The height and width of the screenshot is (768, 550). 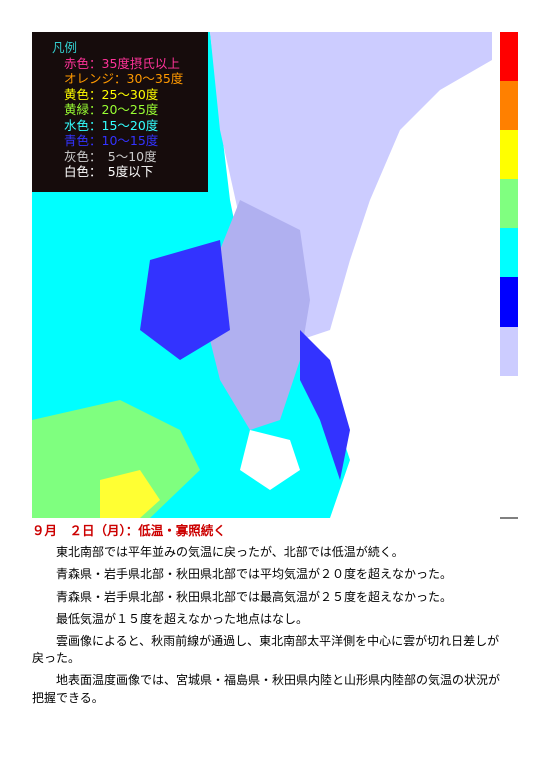 What do you see at coordinates (182, 618) in the screenshot?
I see `paragraph: 最低気温が１５度を超えなかった地点はなし。` at bounding box center [182, 618].